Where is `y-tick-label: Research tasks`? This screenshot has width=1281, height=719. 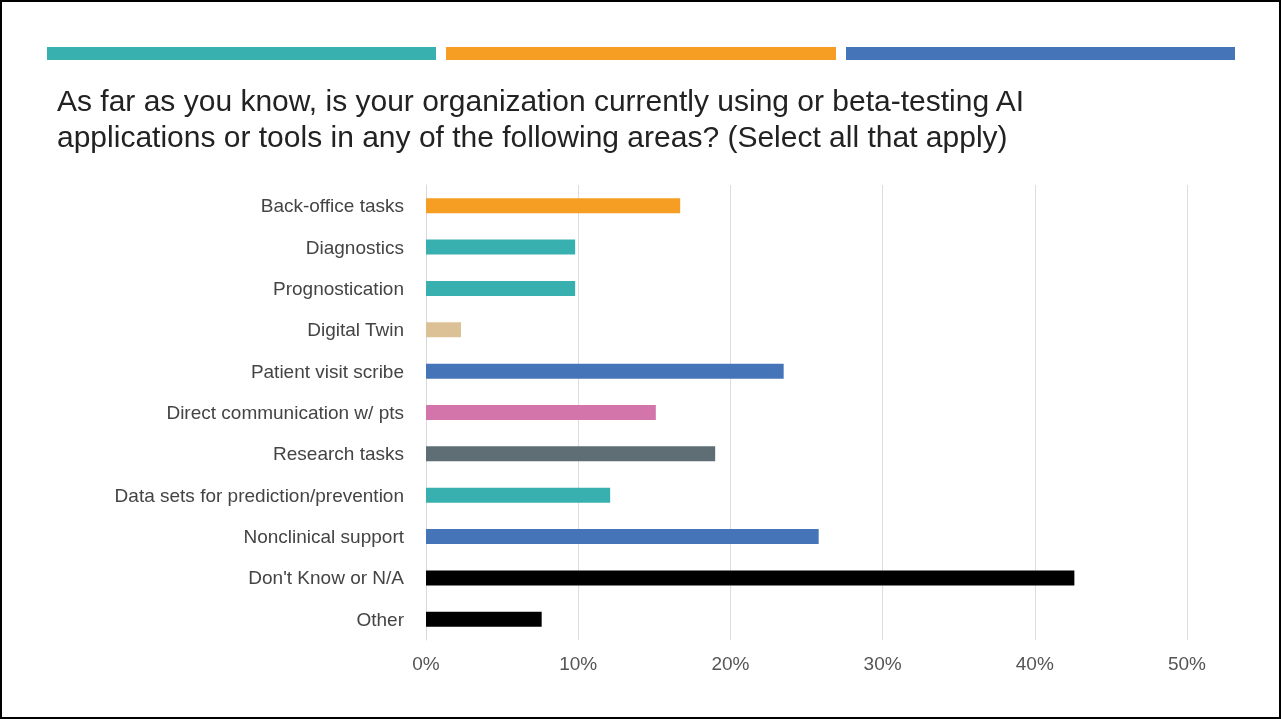
y-tick-label: Research tasks is located at coordinates (338, 454).